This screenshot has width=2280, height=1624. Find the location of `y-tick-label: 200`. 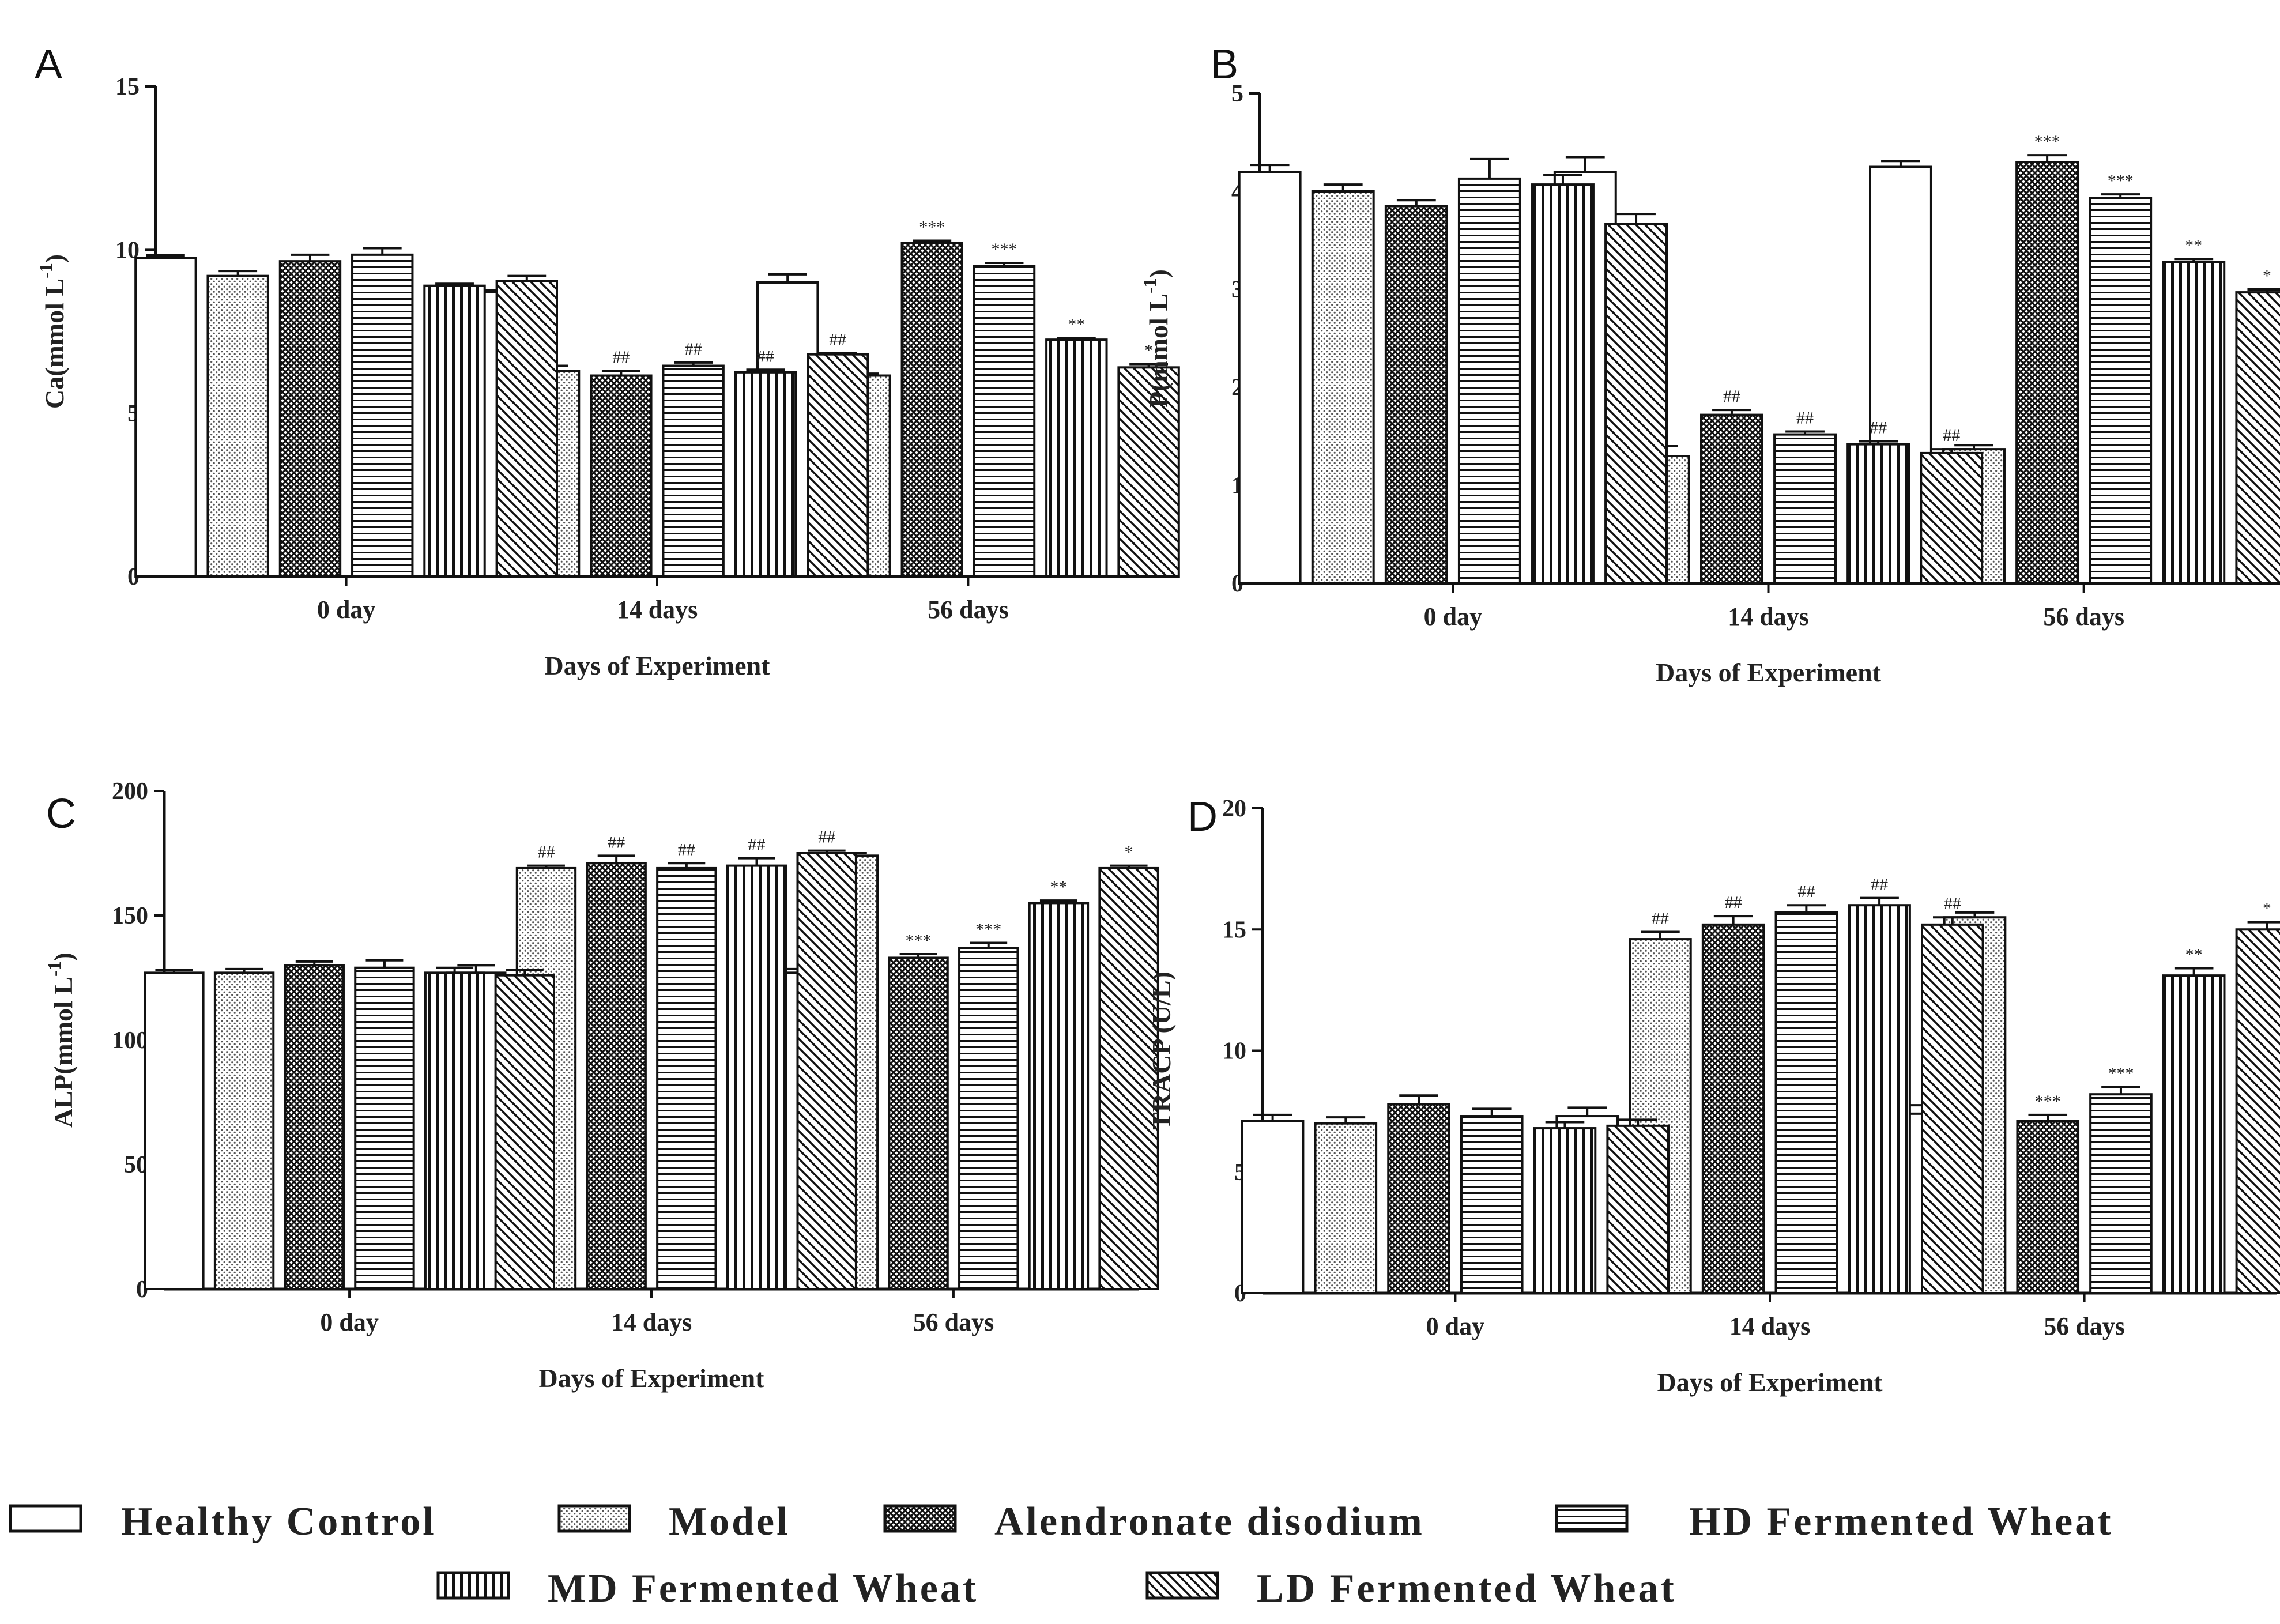

y-tick-label: 200 is located at coordinates (130, 791).